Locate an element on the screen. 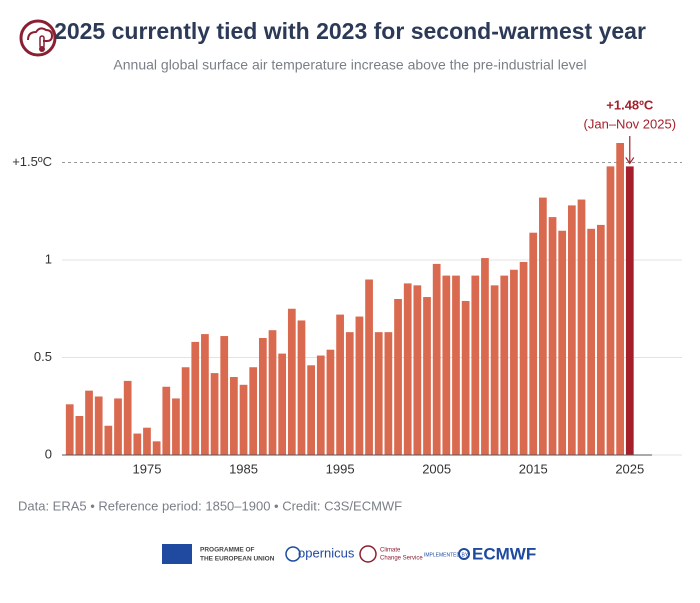 The height and width of the screenshot is (603, 700). annotation-label: +1.48ºC is located at coordinates (630, 104).